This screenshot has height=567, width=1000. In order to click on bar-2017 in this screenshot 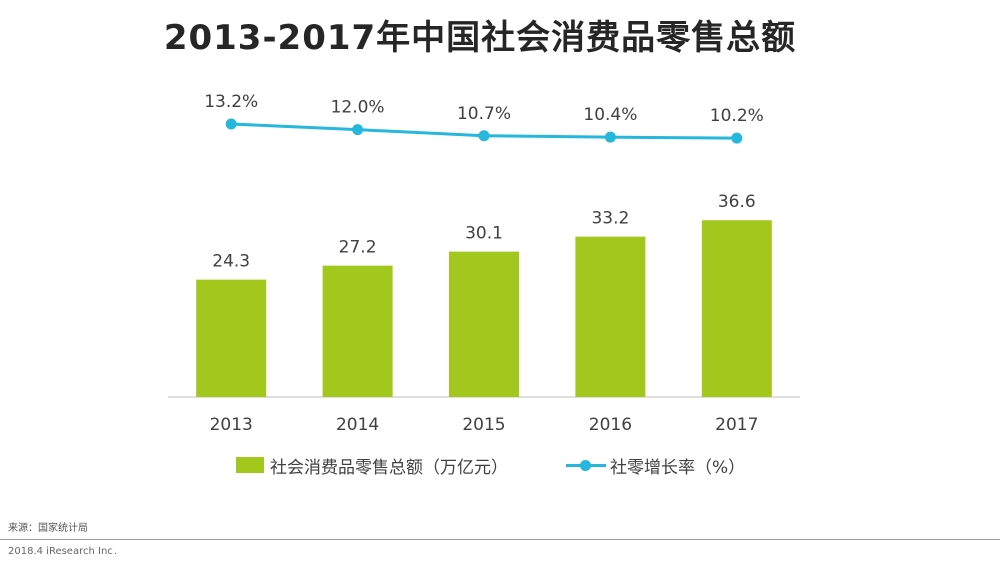, I will do `click(736, 308)`.